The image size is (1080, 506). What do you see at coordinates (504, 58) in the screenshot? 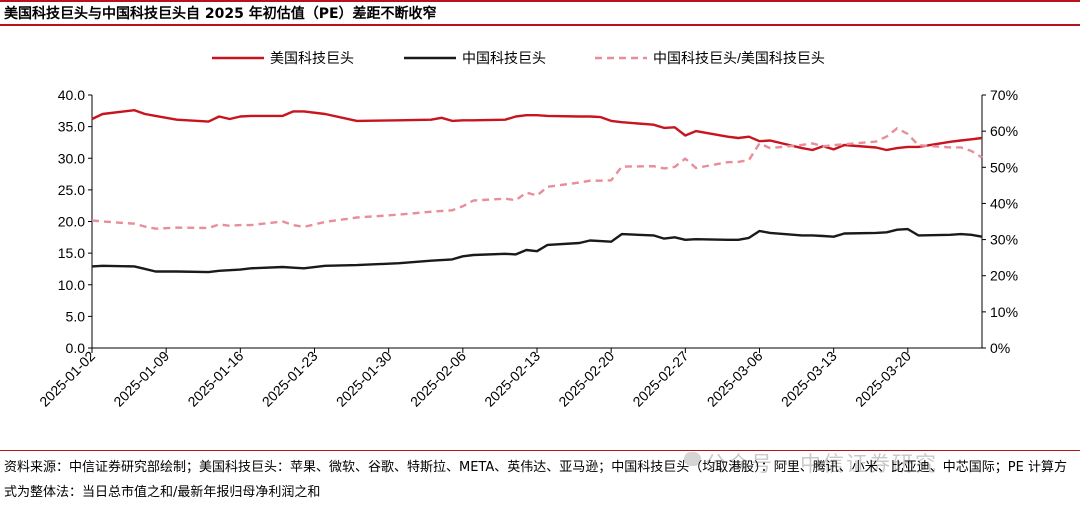
I see `legend-label-2: 中国科技巨头` at bounding box center [504, 58].